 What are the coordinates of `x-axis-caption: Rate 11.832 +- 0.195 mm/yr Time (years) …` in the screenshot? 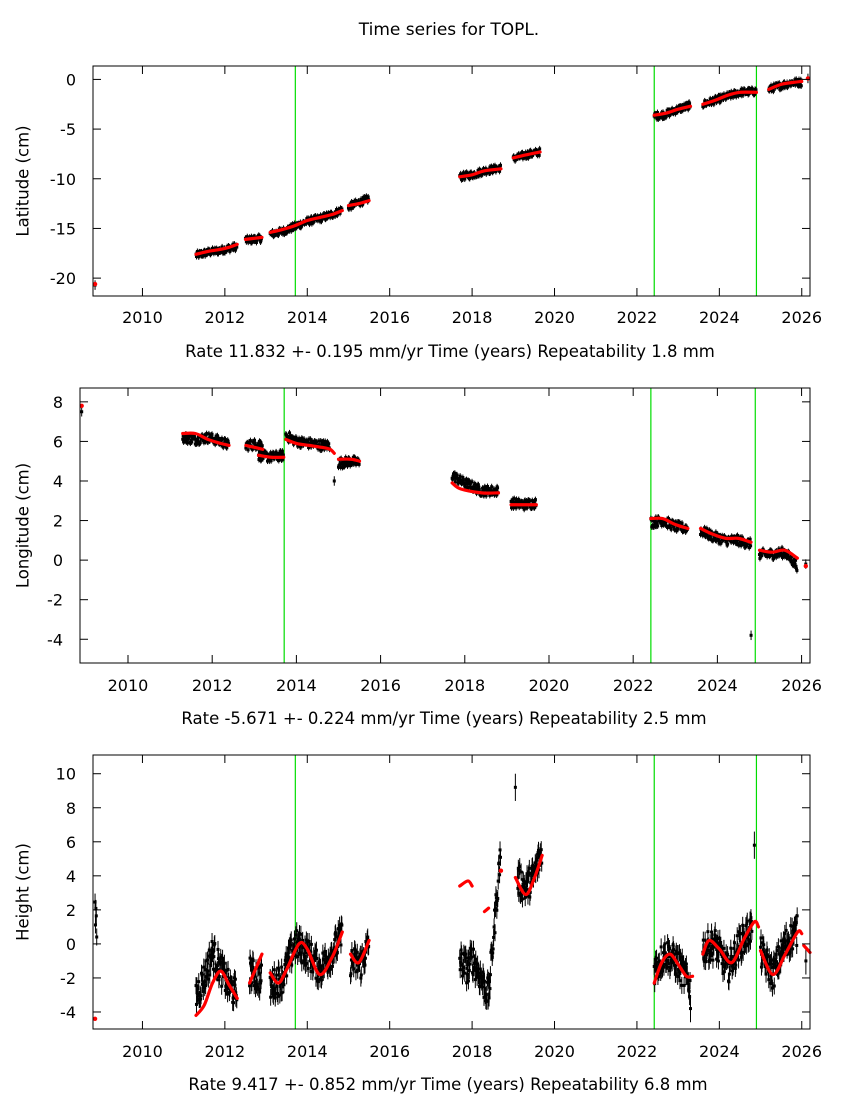 It's located at (450, 351).